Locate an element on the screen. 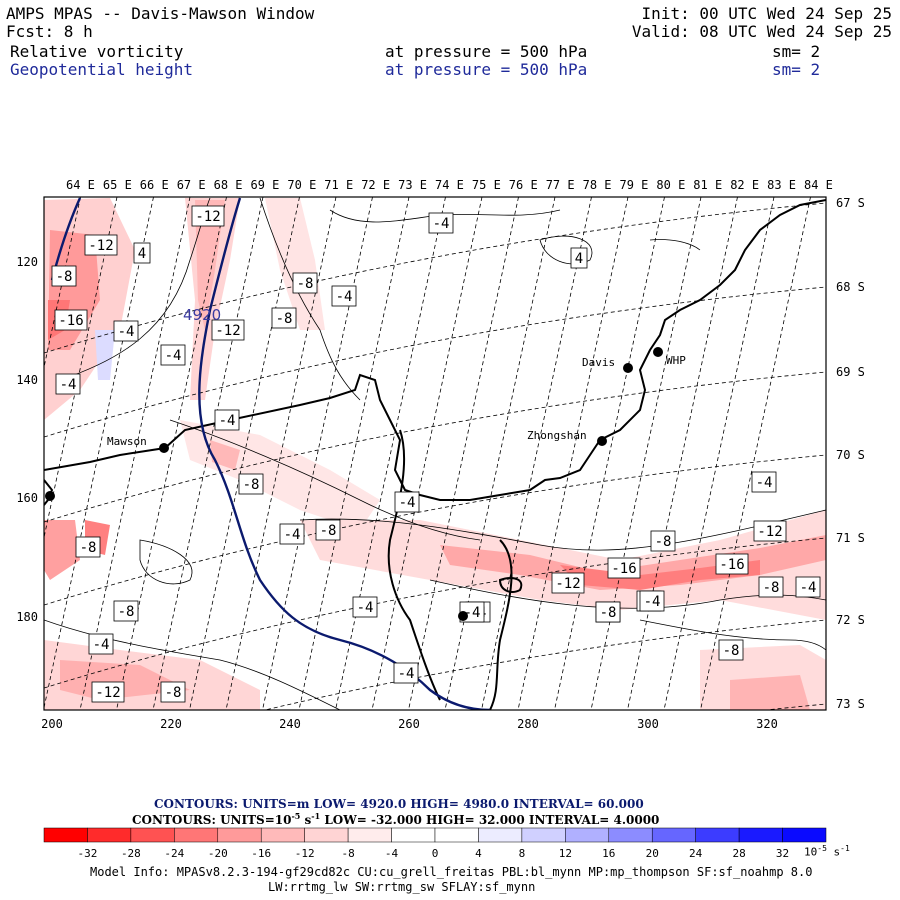  longitude-label: 74 E is located at coordinates (449, 185).